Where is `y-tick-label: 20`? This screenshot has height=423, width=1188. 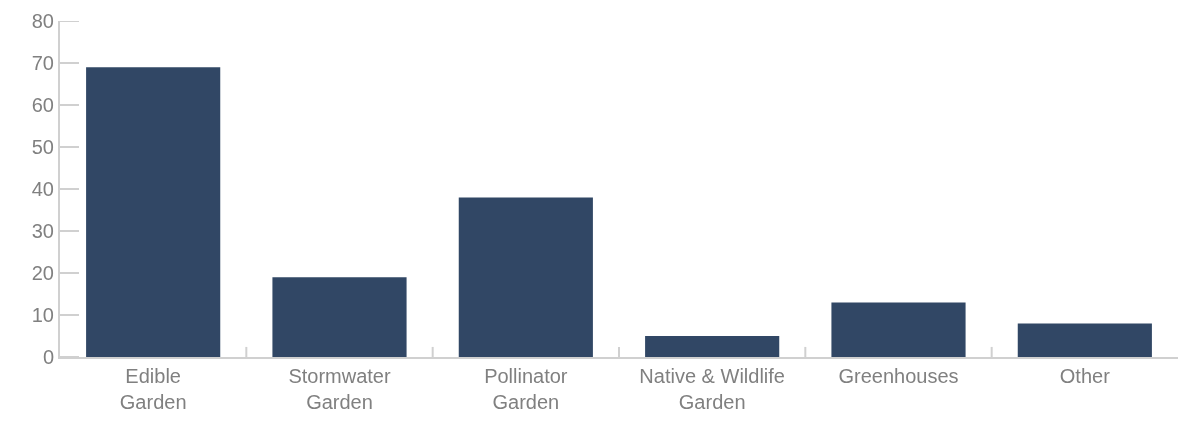
y-tick-label: 20 is located at coordinates (42, 273).